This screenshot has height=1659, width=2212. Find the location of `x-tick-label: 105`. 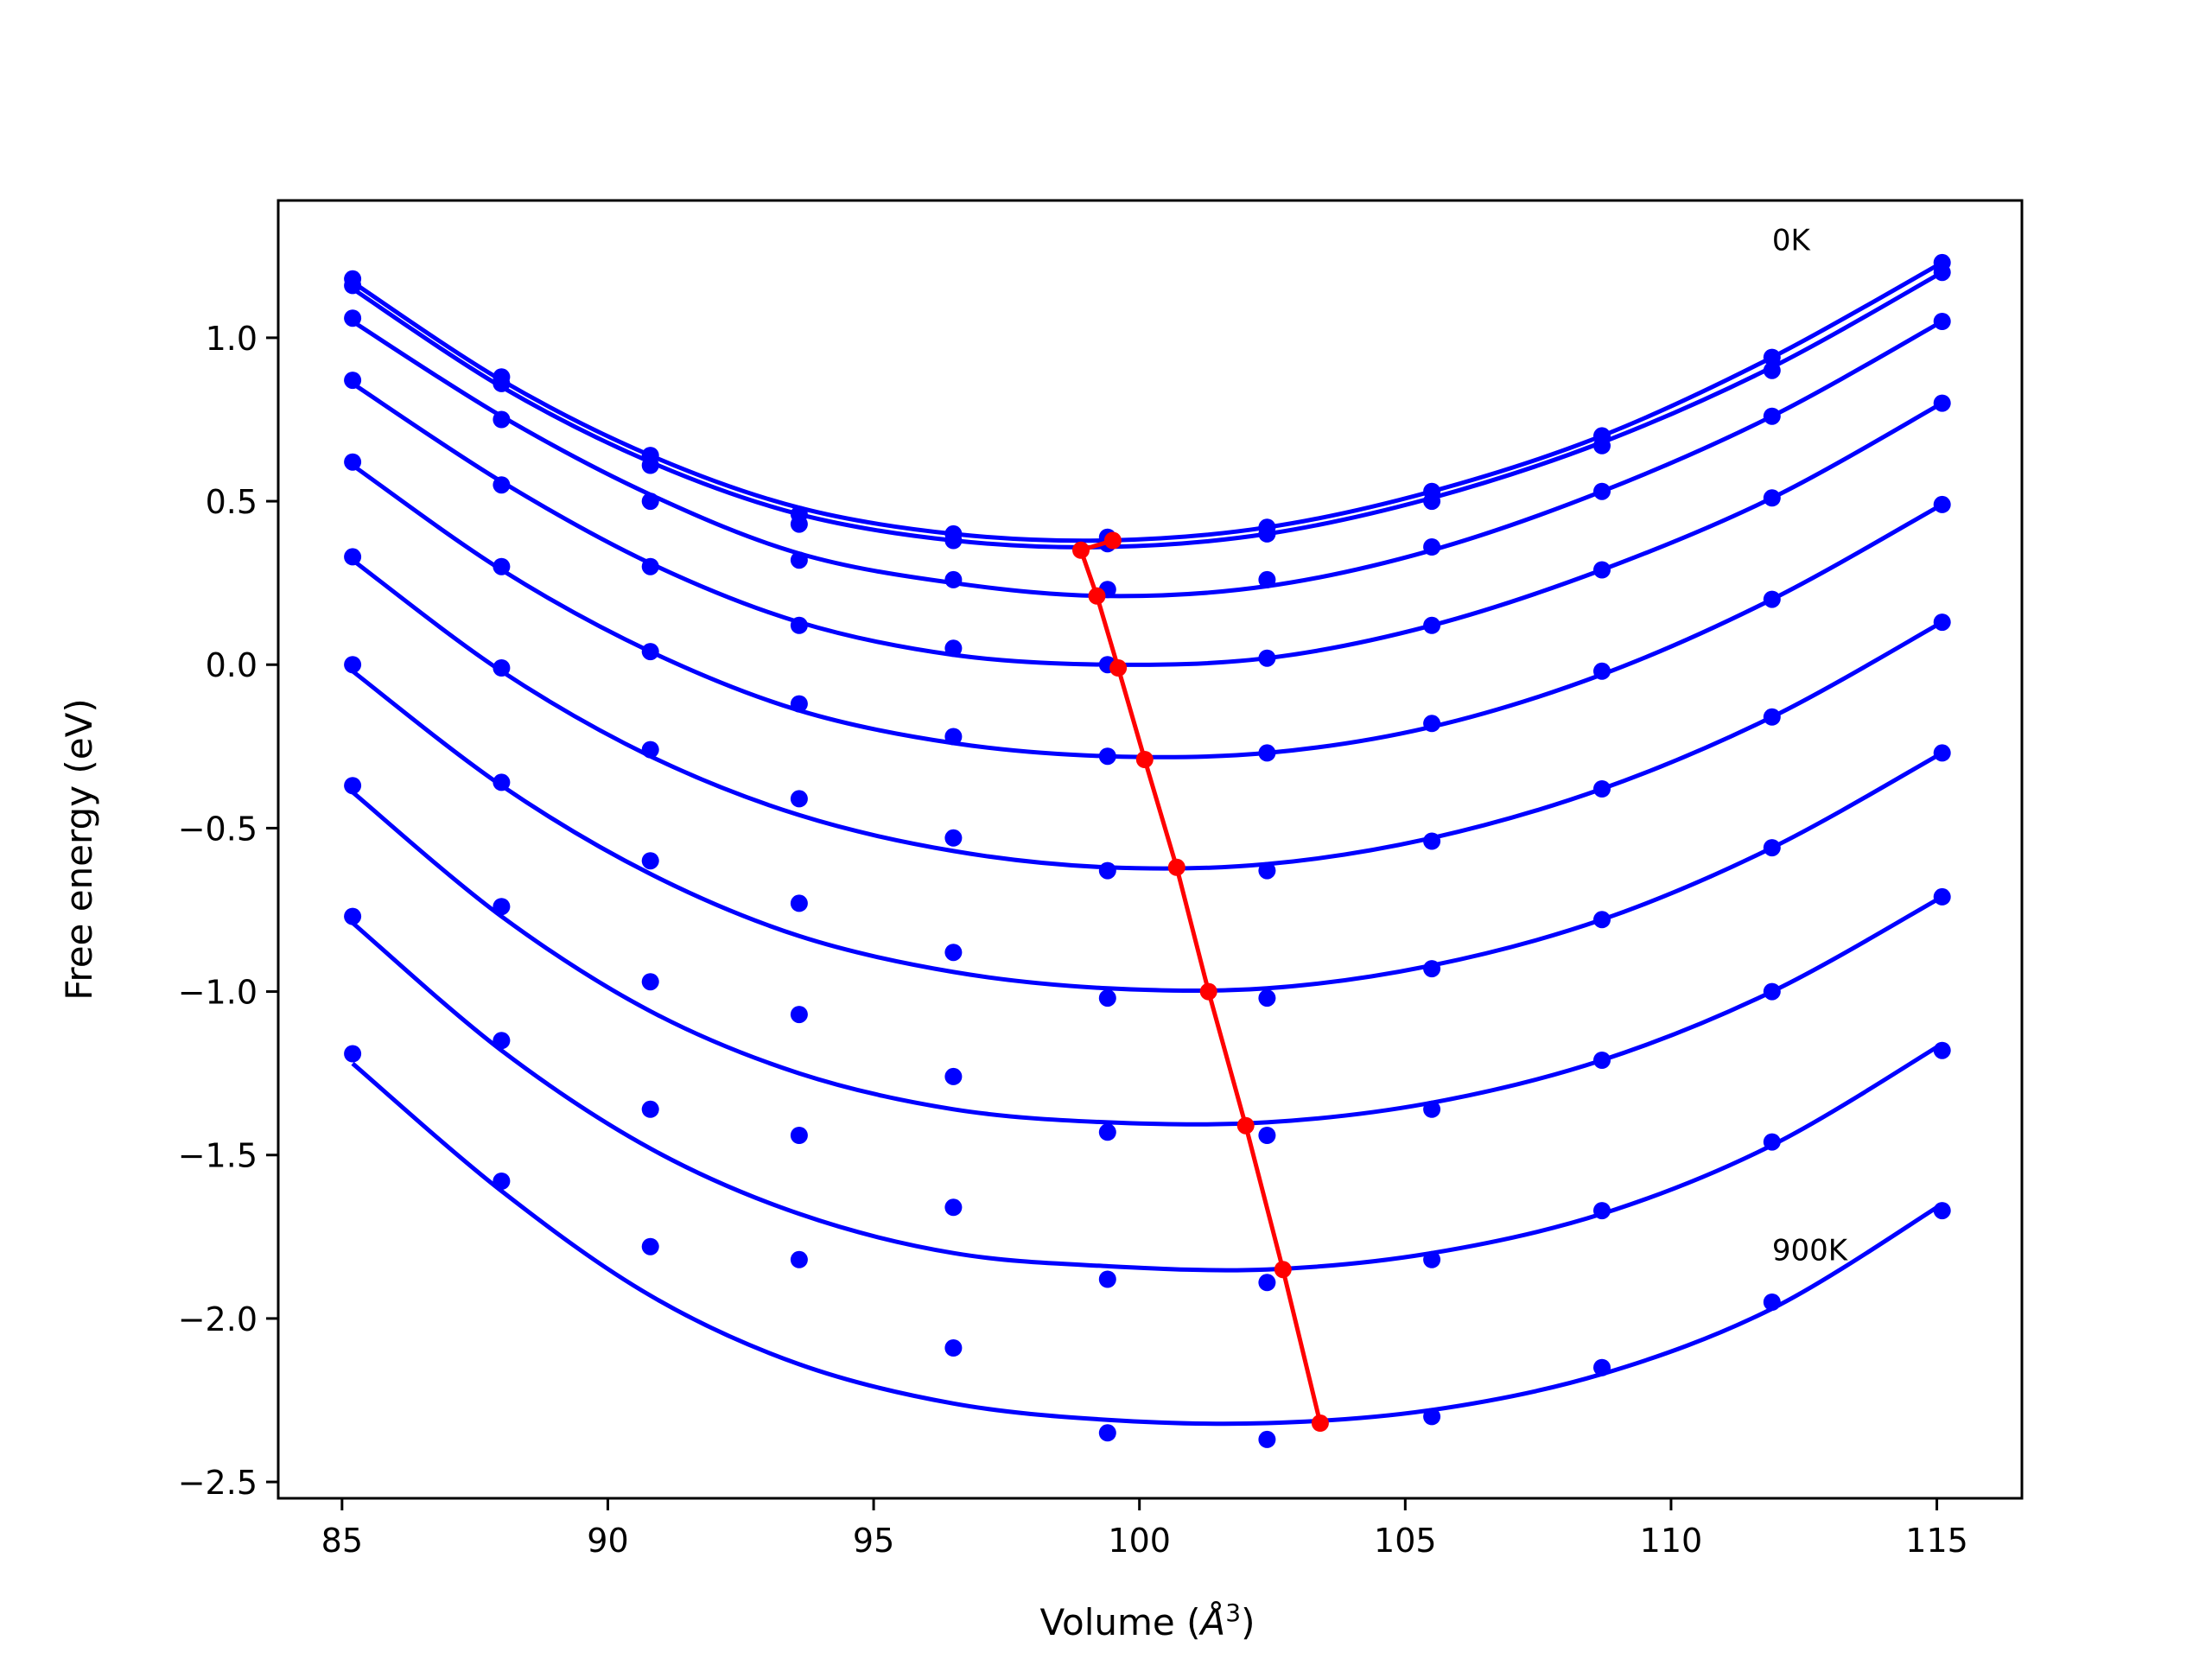

x-tick-label: 105 is located at coordinates (1405, 1541).